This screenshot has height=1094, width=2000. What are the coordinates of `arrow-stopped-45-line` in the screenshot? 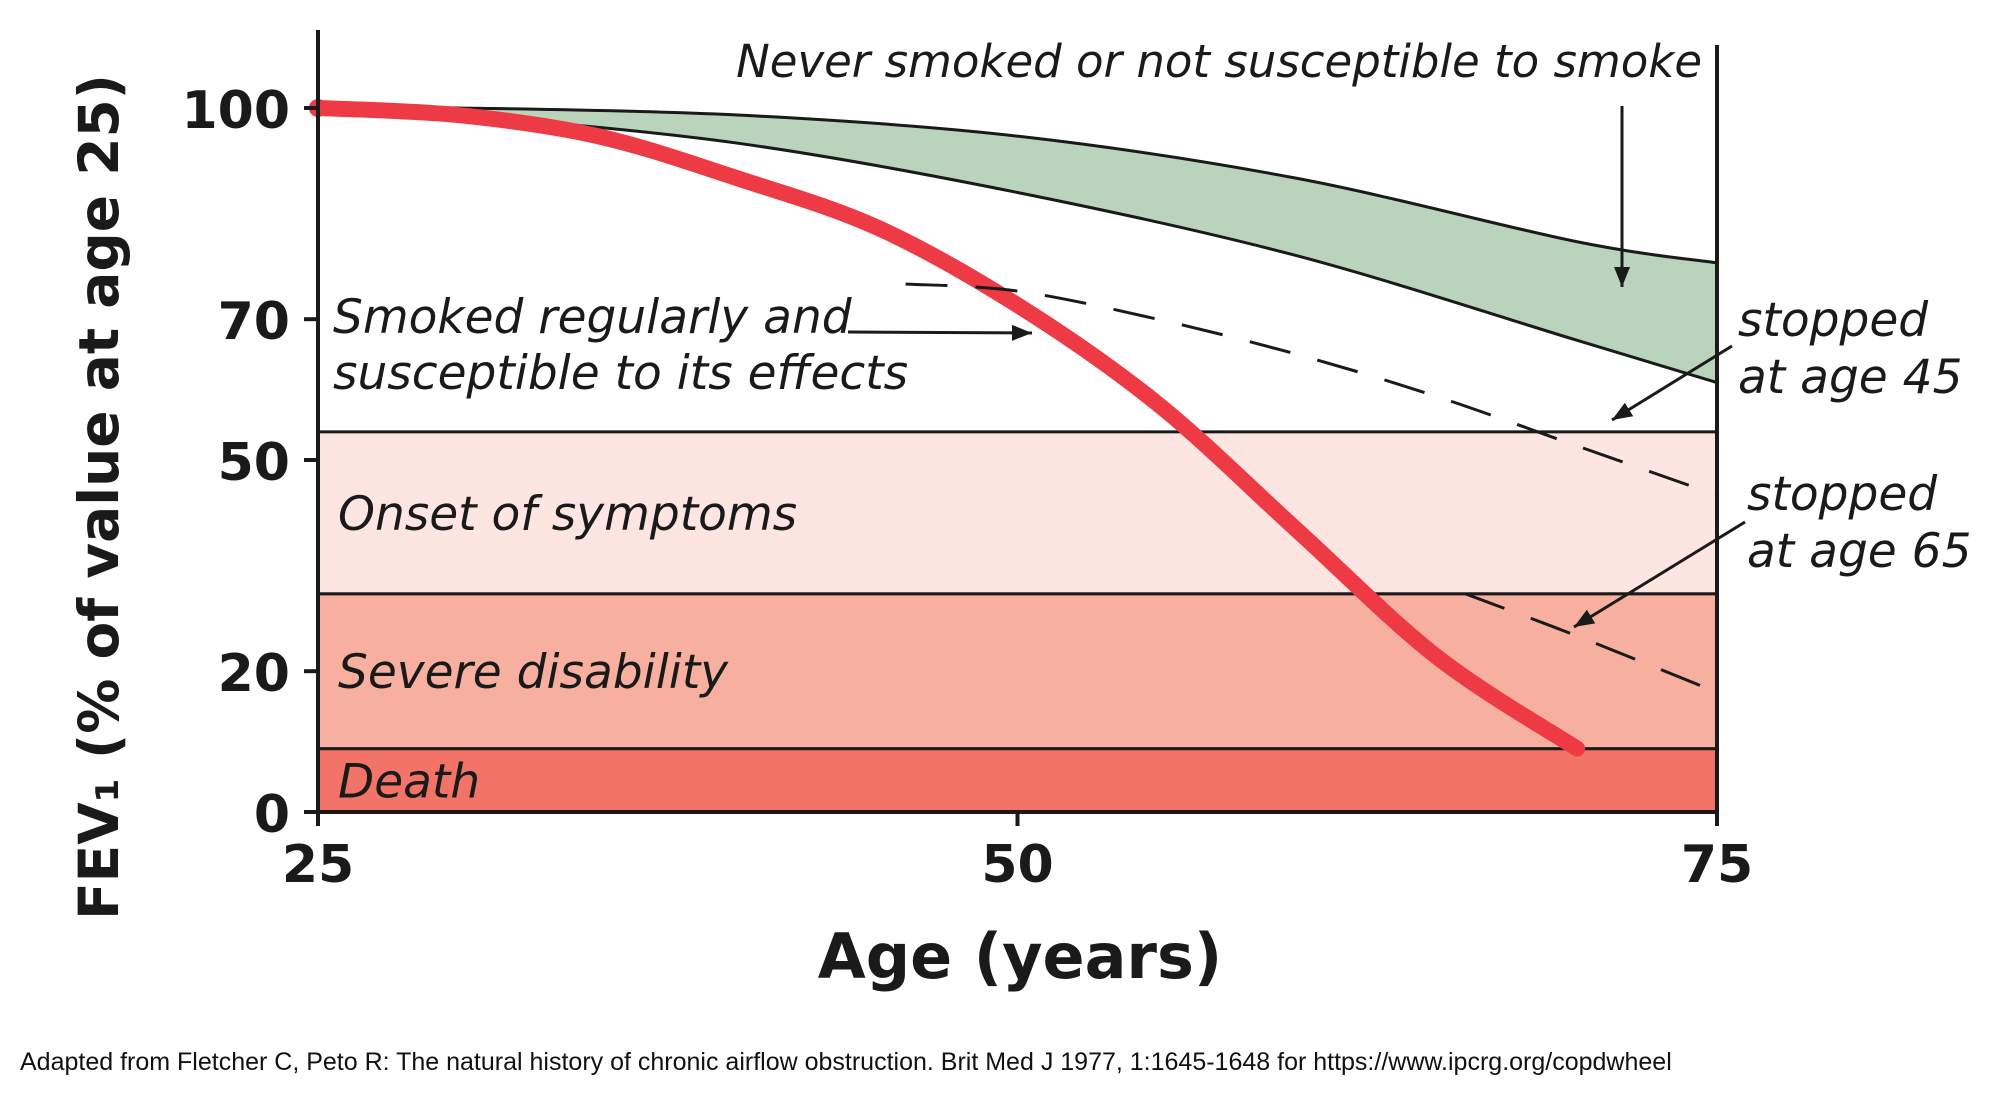 It's located at (1672, 383).